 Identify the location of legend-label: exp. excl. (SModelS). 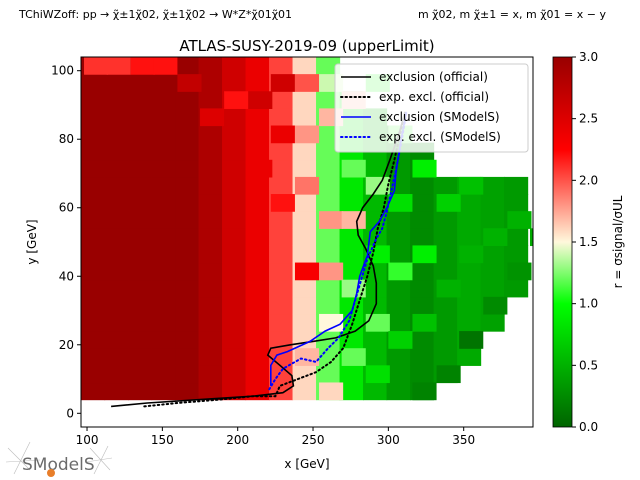
(440, 137).